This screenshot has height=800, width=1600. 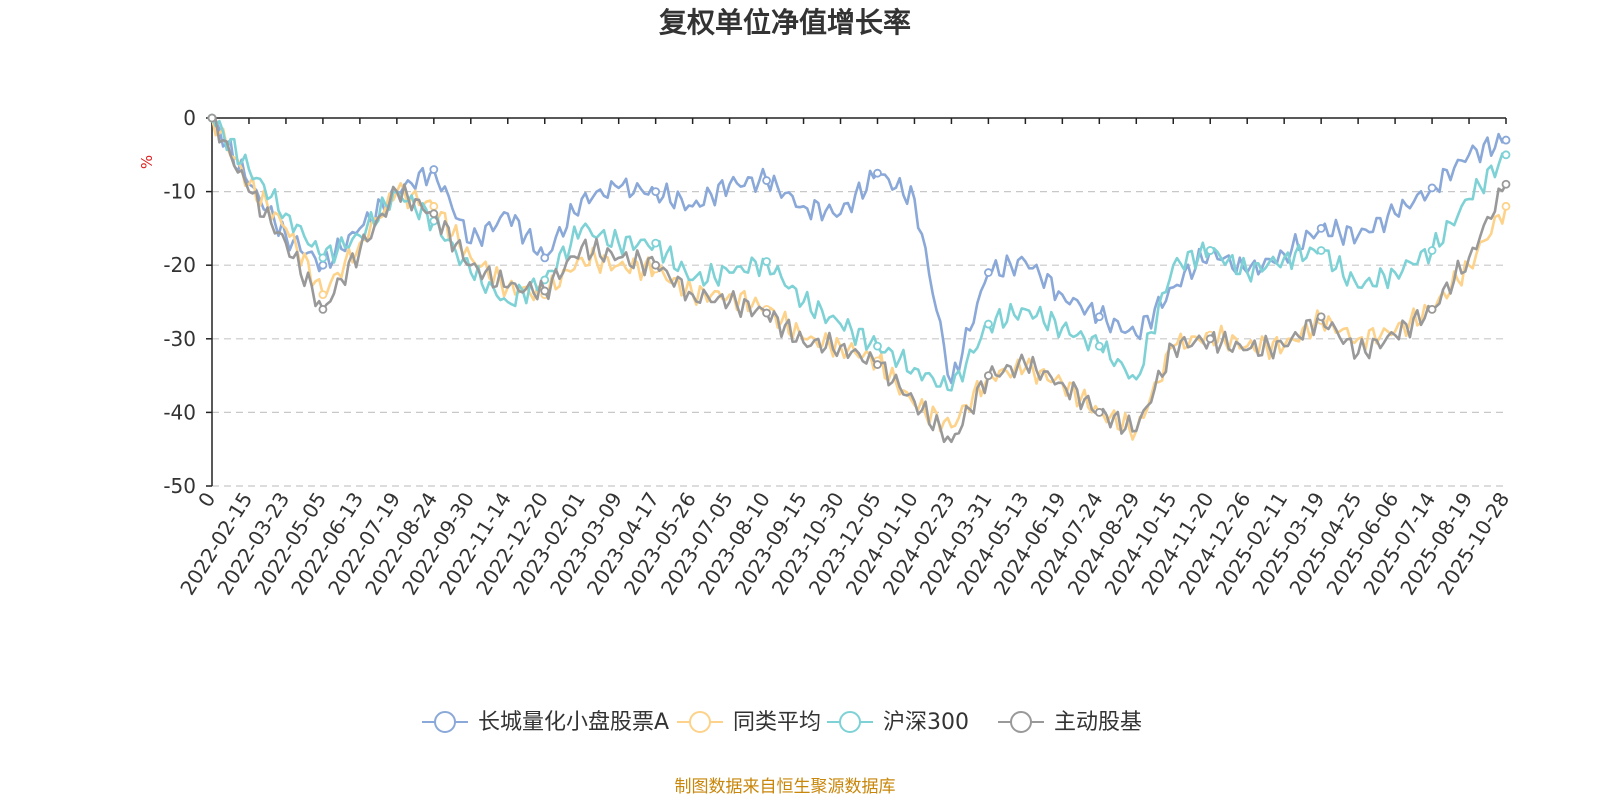 I want to click on y-tick-label: -30, so click(x=179, y=339).